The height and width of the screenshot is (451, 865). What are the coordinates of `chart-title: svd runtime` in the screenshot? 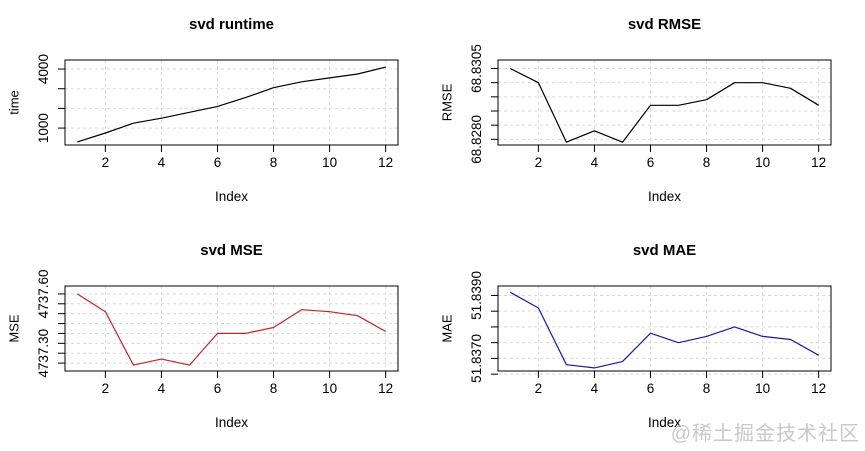 It's located at (231, 24).